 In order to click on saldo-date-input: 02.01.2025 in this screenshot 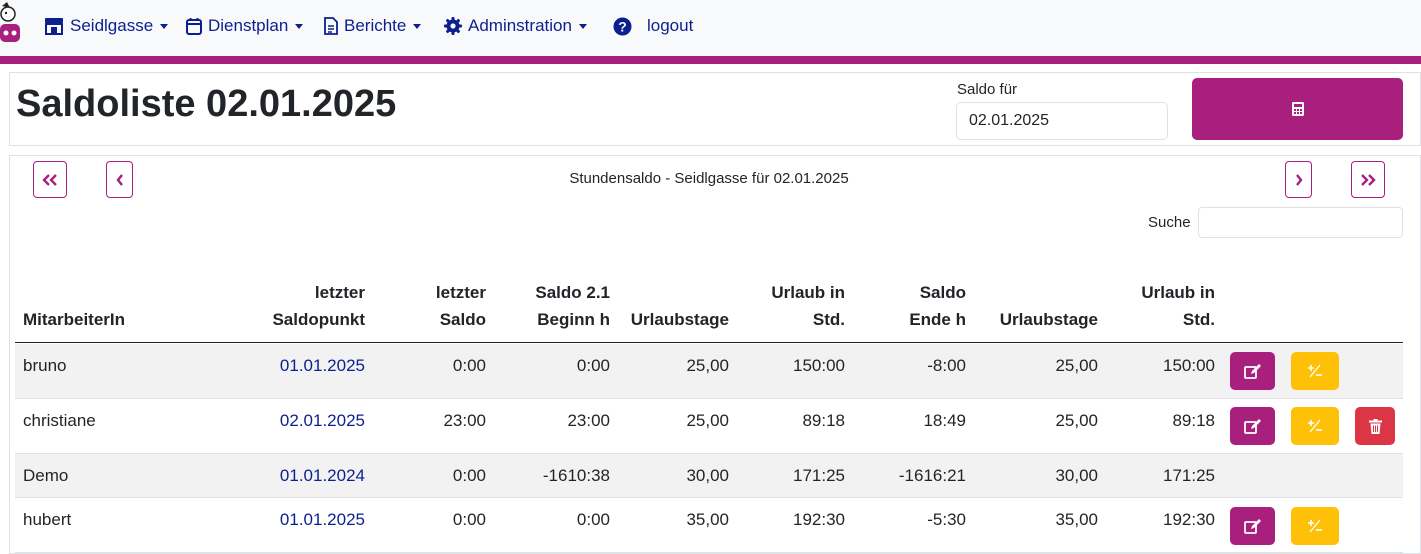, I will do `click(1062, 121)`.